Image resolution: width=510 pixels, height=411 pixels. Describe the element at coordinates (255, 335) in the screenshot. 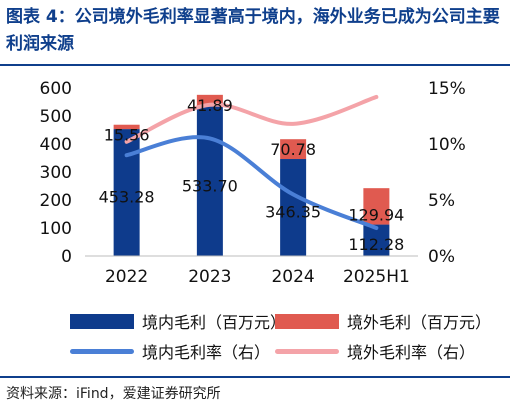

I see `chart-legend: 境内毛利（百万元） 境外毛利（百万元） 境内毛利率（右） 境外毛利率（右）` at that location.